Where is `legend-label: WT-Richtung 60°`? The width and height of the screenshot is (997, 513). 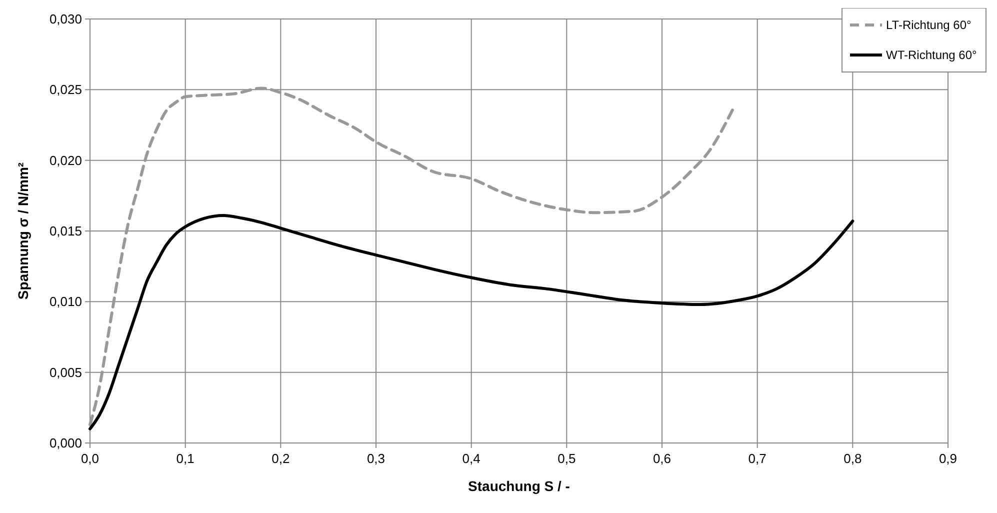 legend-label: WT-Richtung 60° is located at coordinates (932, 55).